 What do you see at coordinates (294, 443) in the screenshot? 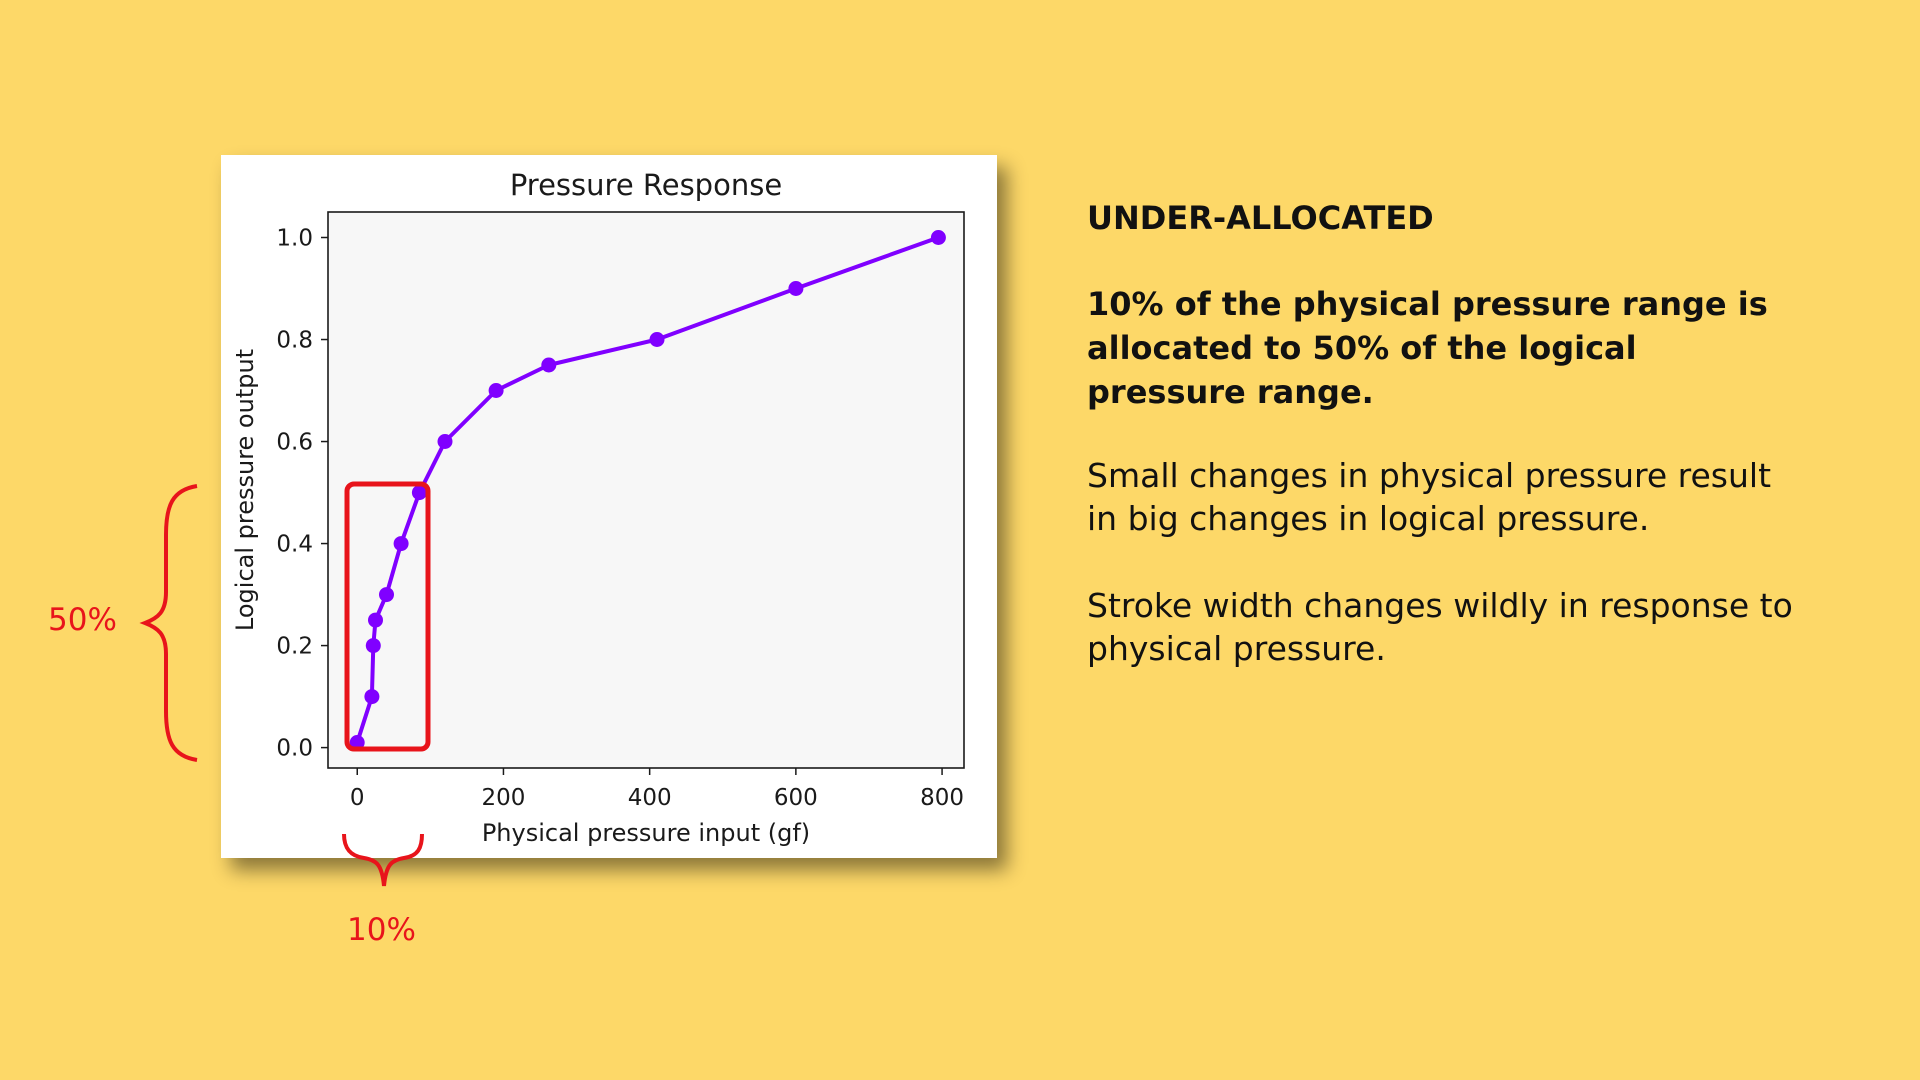
I see `y-tick-label: 0.6` at bounding box center [294, 443].